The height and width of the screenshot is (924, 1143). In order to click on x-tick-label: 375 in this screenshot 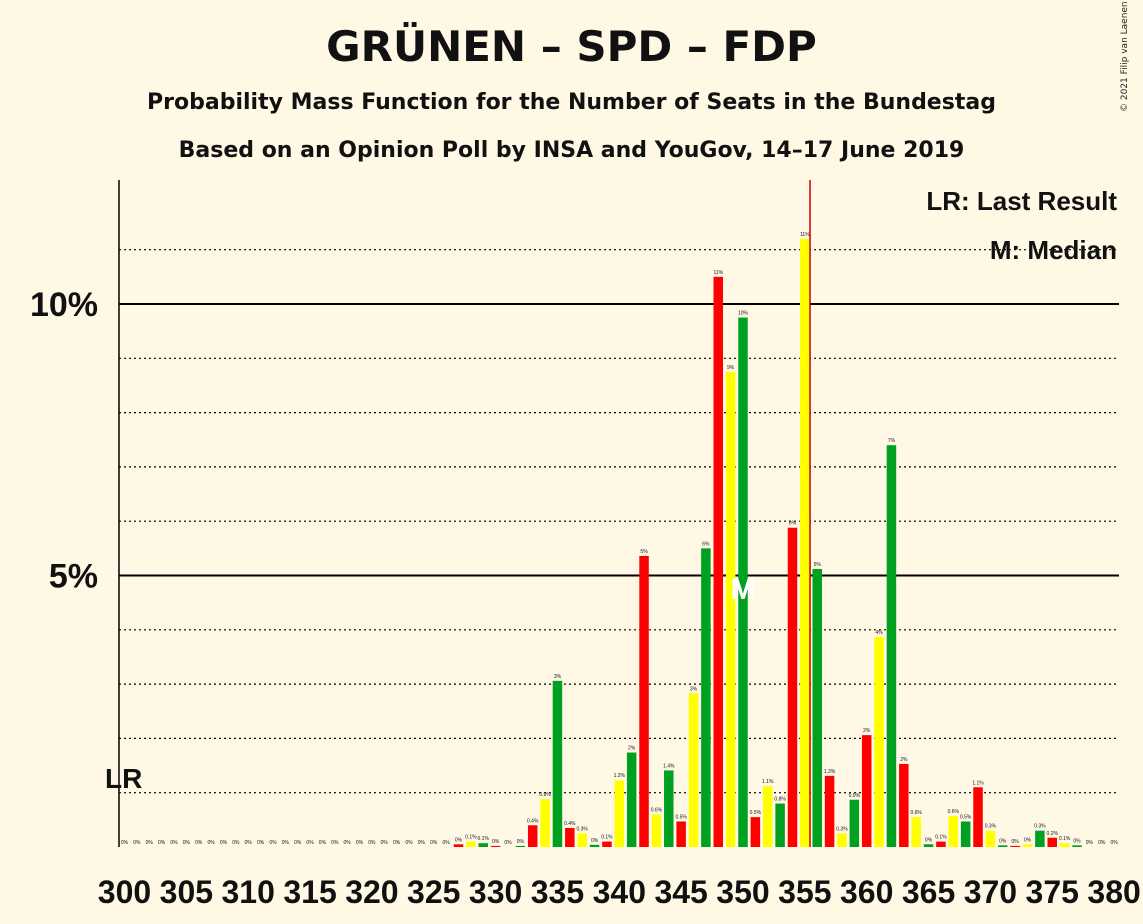, I will do `click(1052, 892)`.